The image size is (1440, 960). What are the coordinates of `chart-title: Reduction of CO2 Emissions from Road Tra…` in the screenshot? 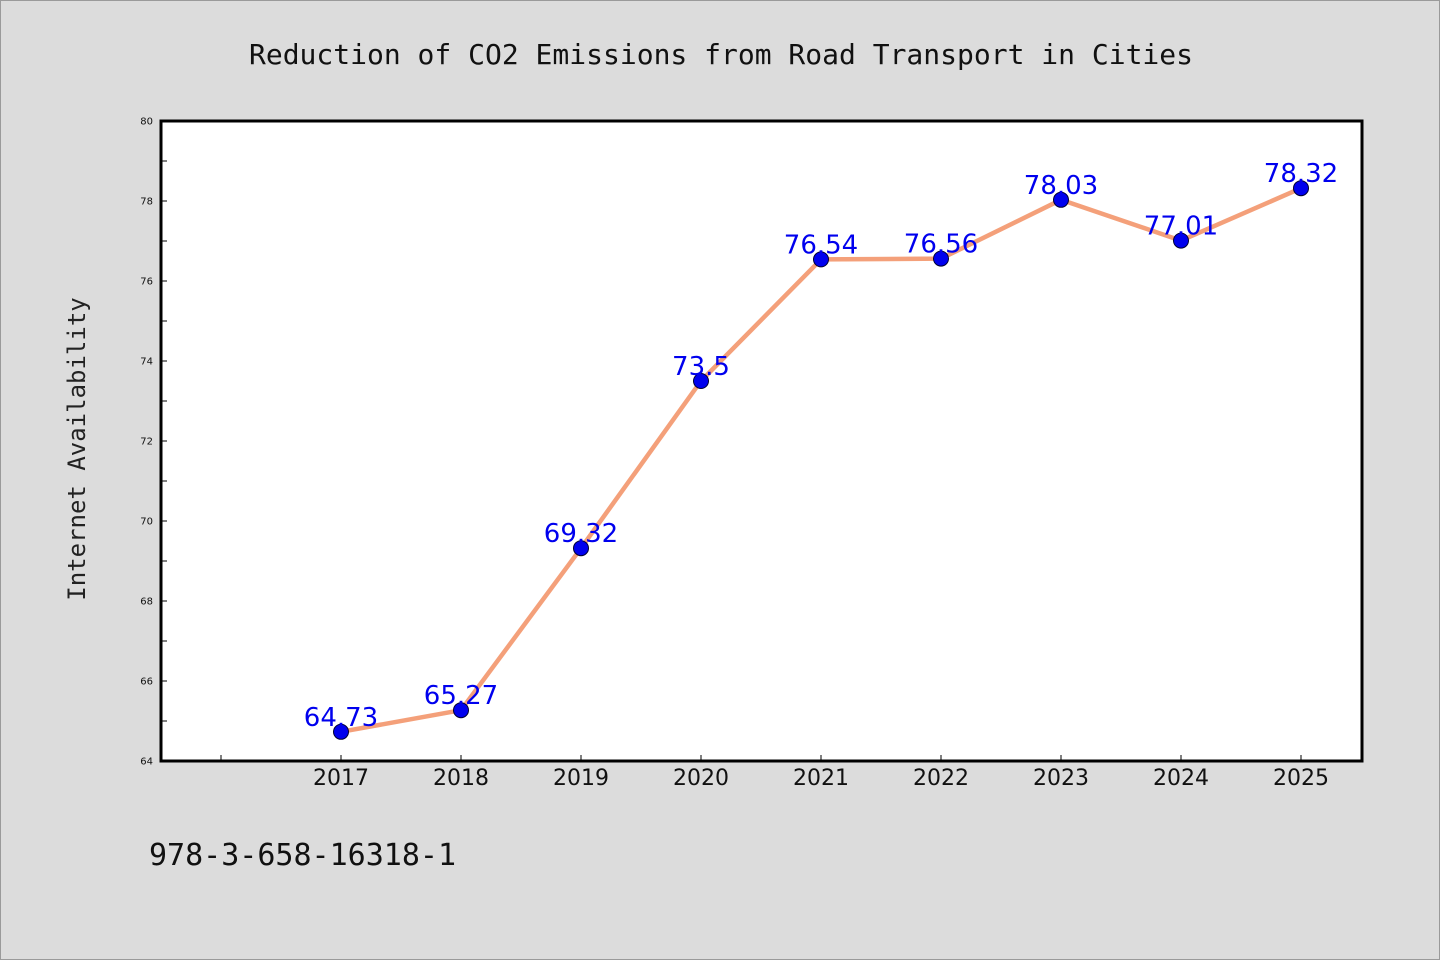 It's located at (721, 54).